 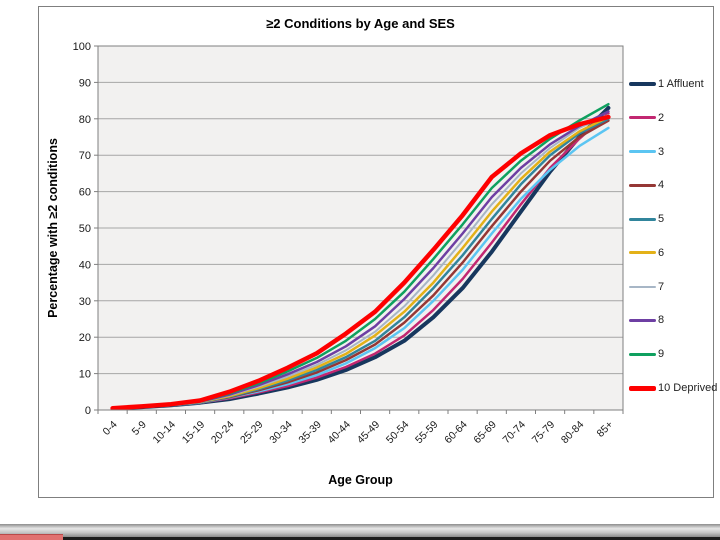 I want to click on x-tick-label: 25-29, so click(x=252, y=433).